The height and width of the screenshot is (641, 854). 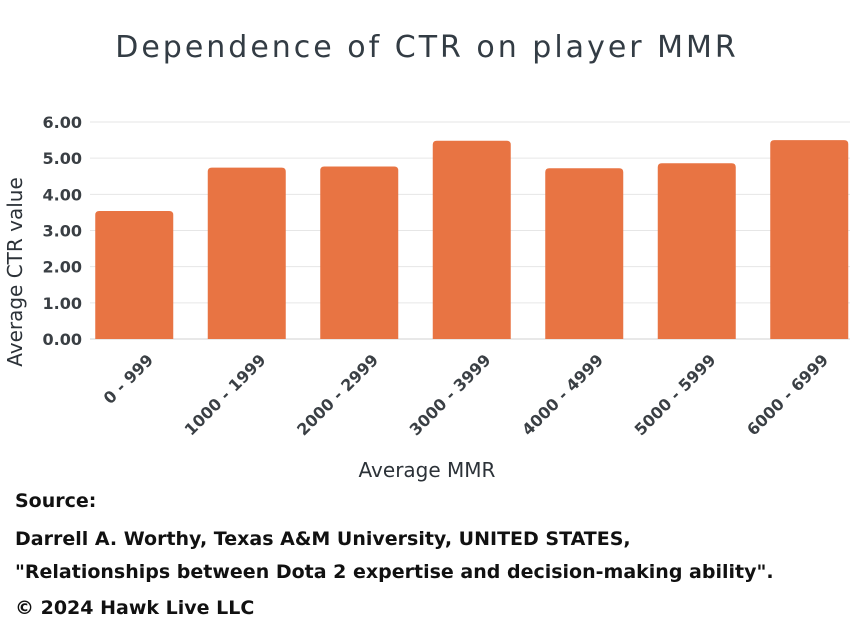 What do you see at coordinates (427, 470) in the screenshot?
I see `x-axis-label: Average MMR` at bounding box center [427, 470].